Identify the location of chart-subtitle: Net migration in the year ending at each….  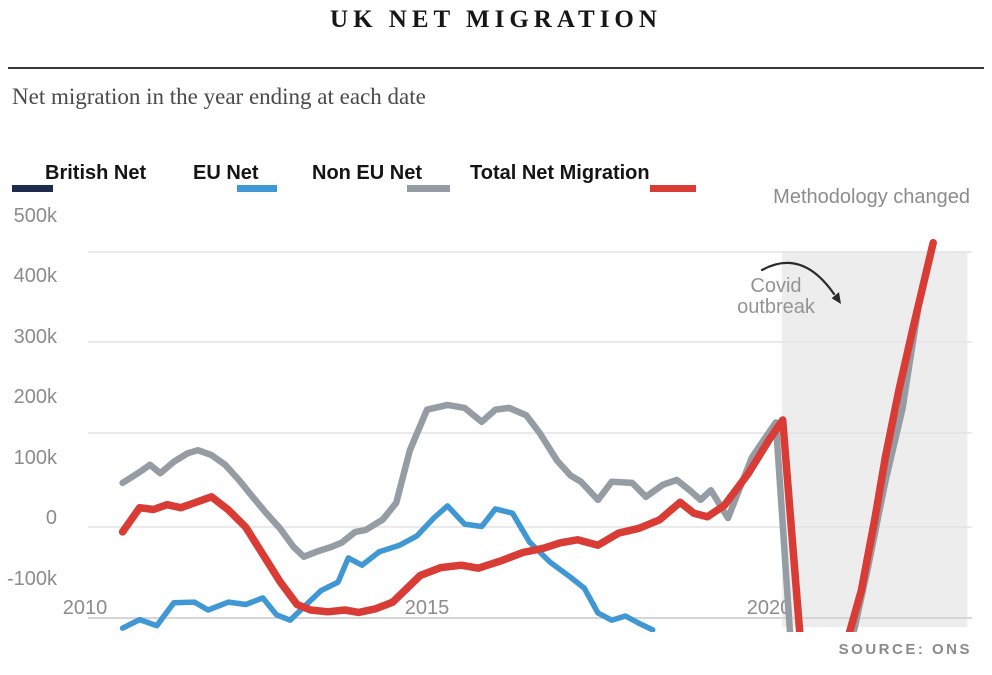
(219, 96).